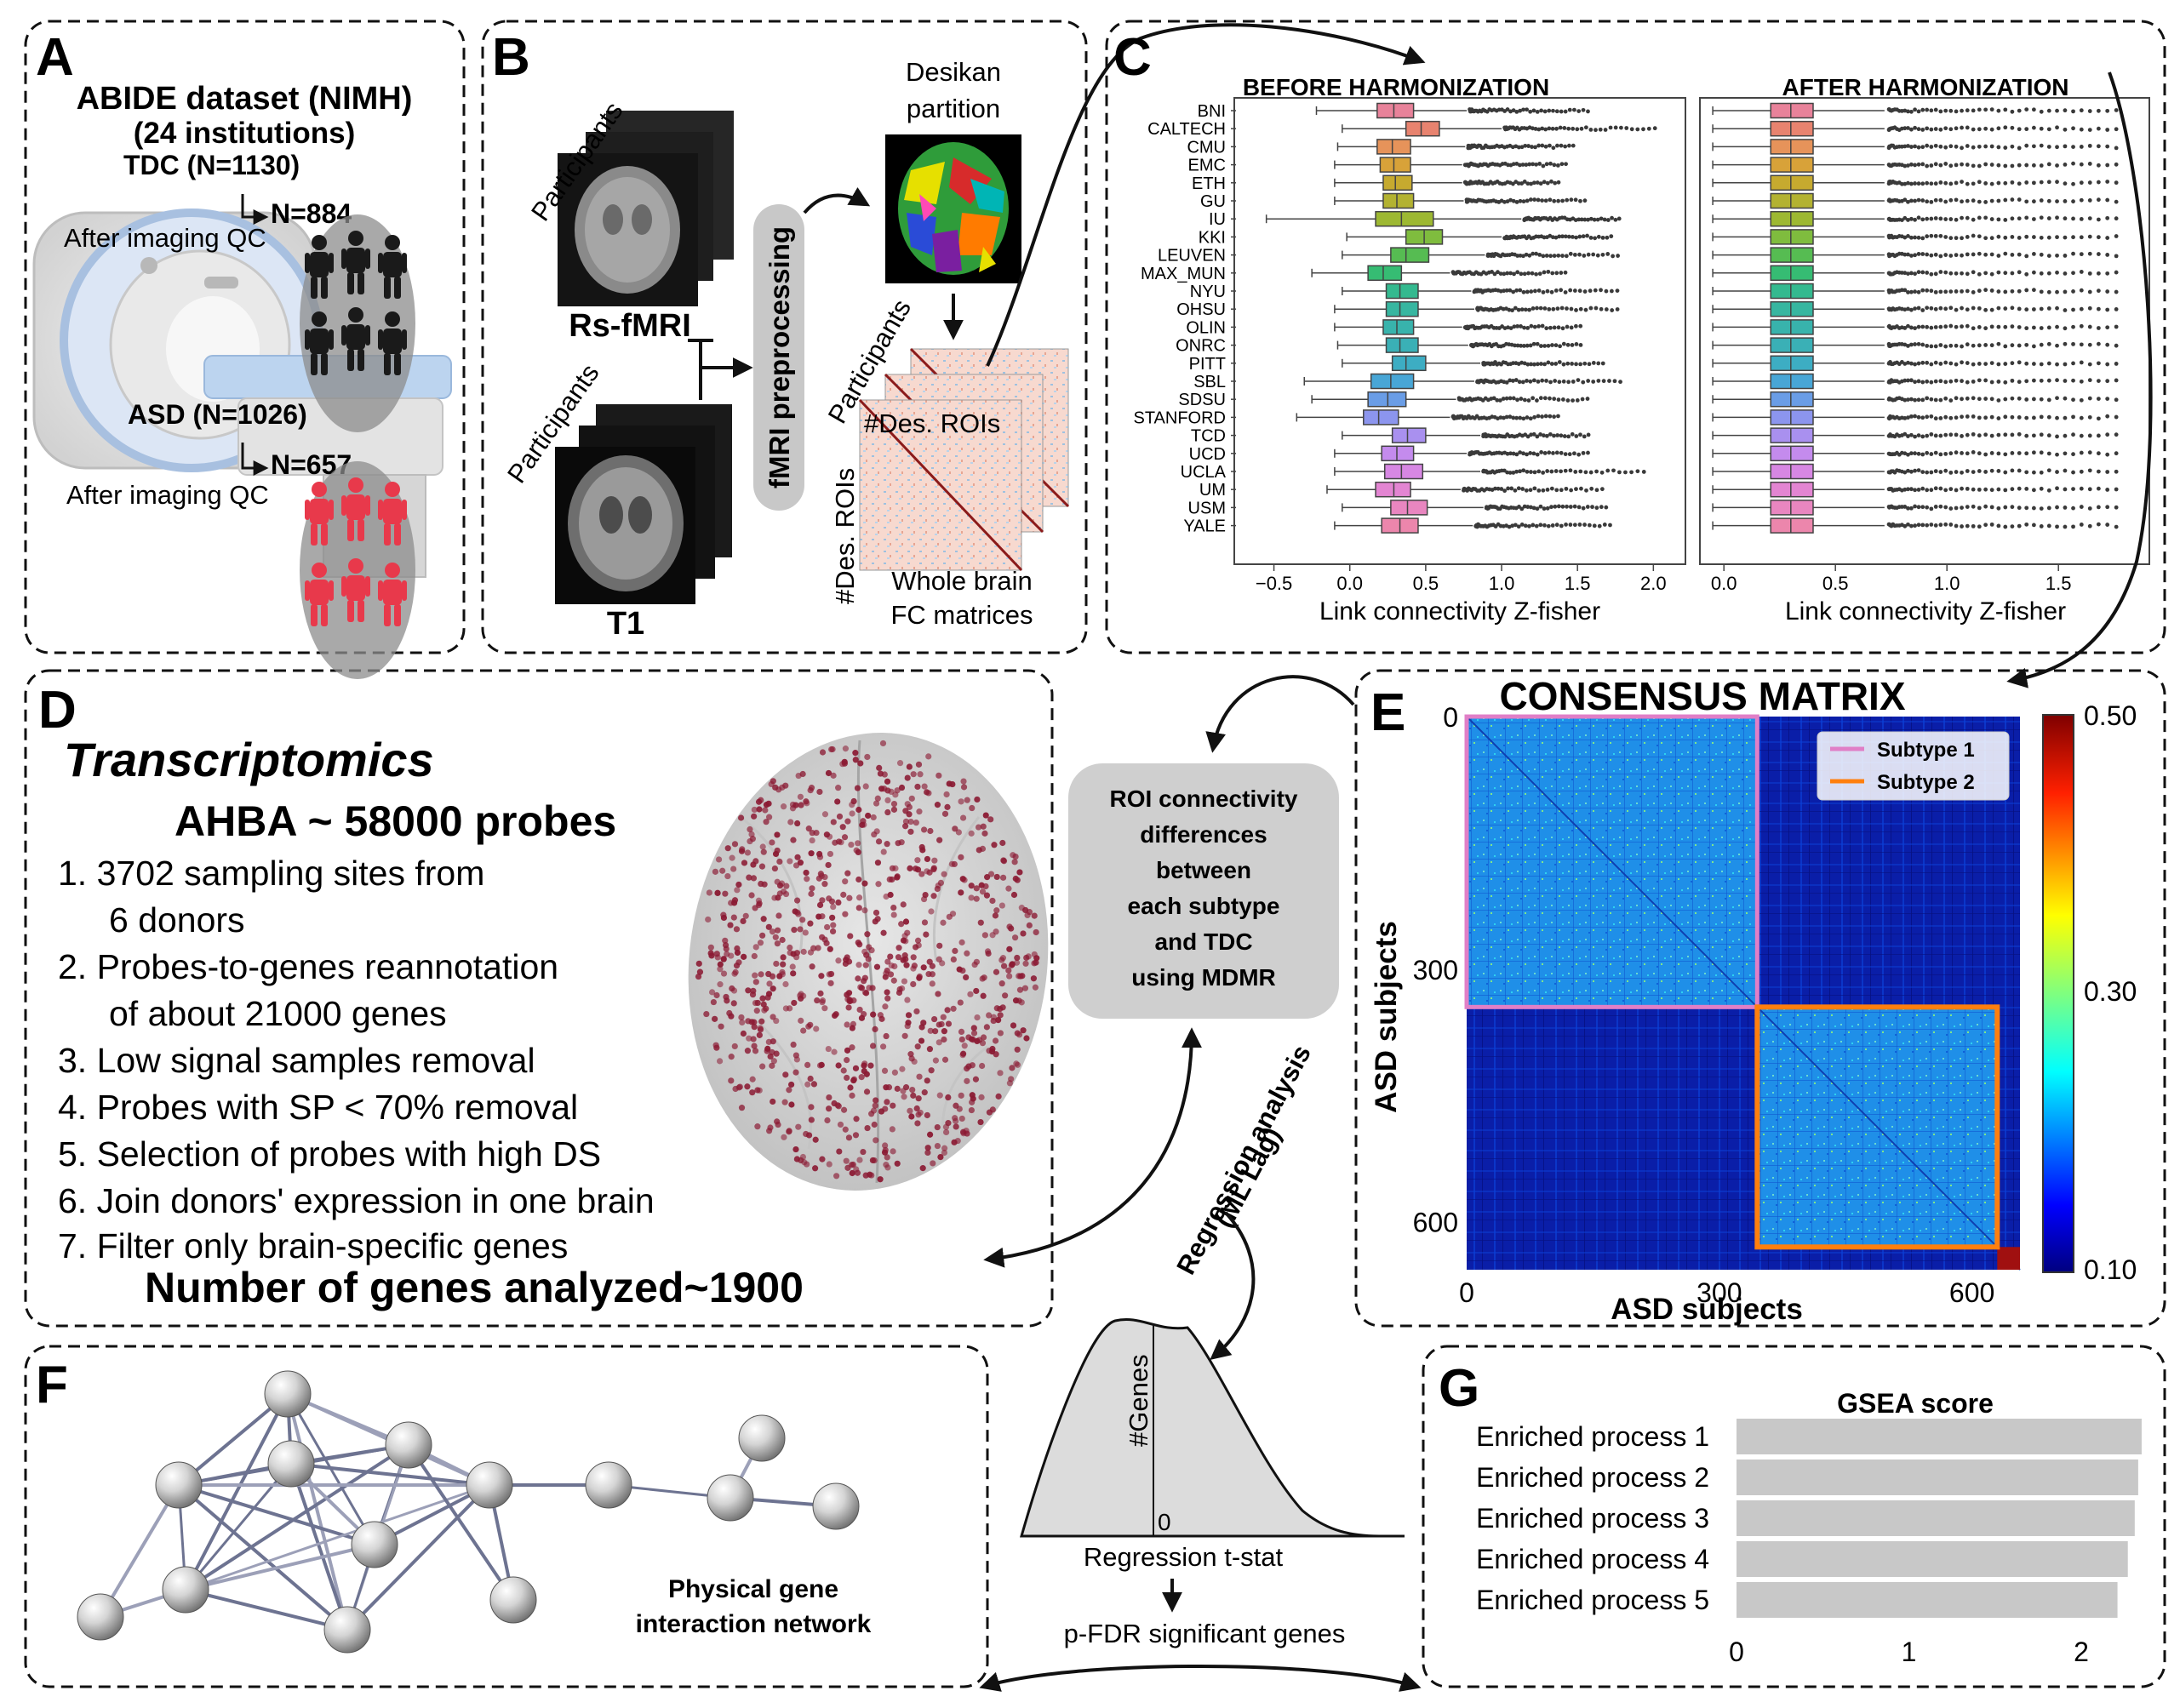 The image size is (2180, 1708). What do you see at coordinates (1395, 165) in the screenshot?
I see `box-EMC` at bounding box center [1395, 165].